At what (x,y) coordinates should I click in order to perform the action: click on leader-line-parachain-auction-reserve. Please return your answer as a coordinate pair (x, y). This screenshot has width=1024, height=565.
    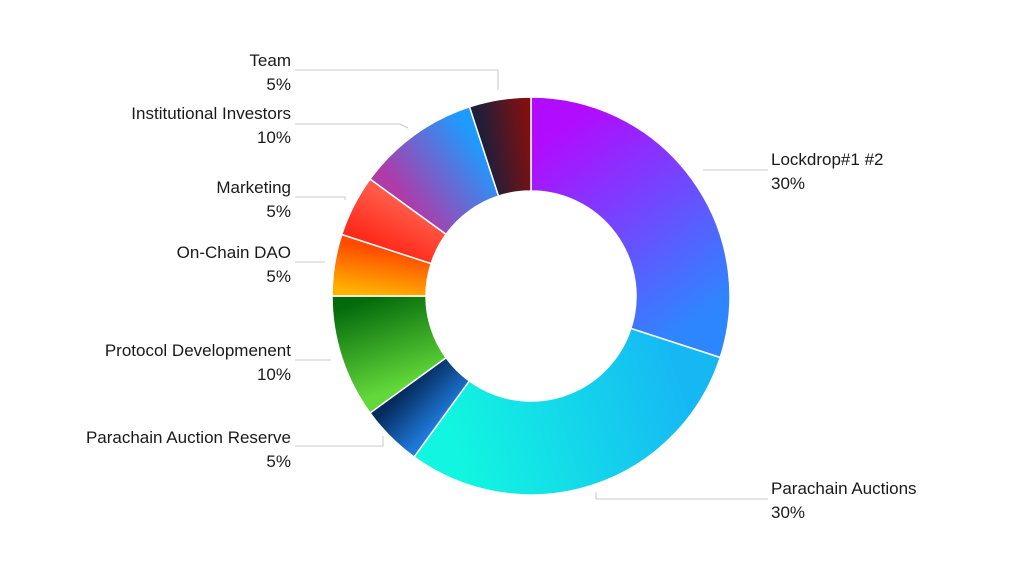
    Looking at the image, I should click on (339, 441).